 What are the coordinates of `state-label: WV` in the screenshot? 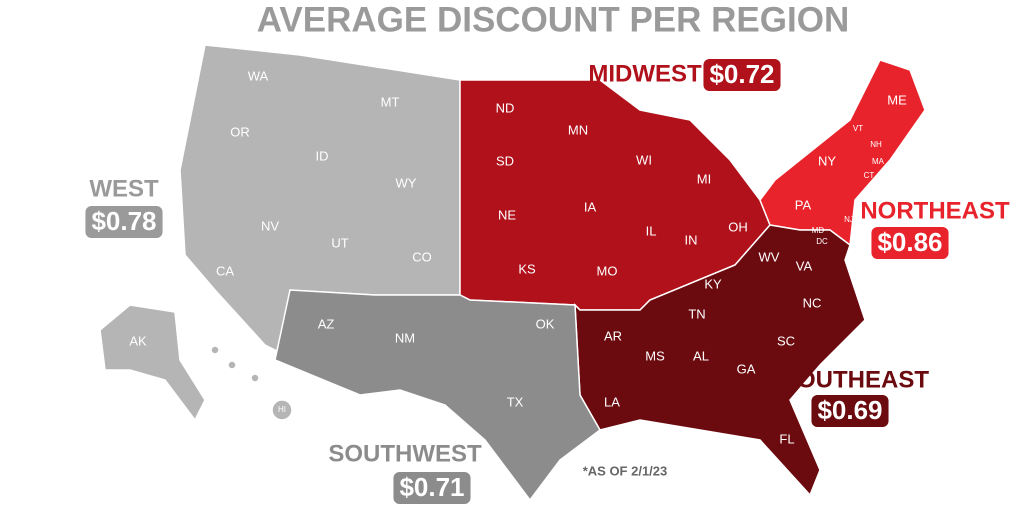 It's located at (769, 256).